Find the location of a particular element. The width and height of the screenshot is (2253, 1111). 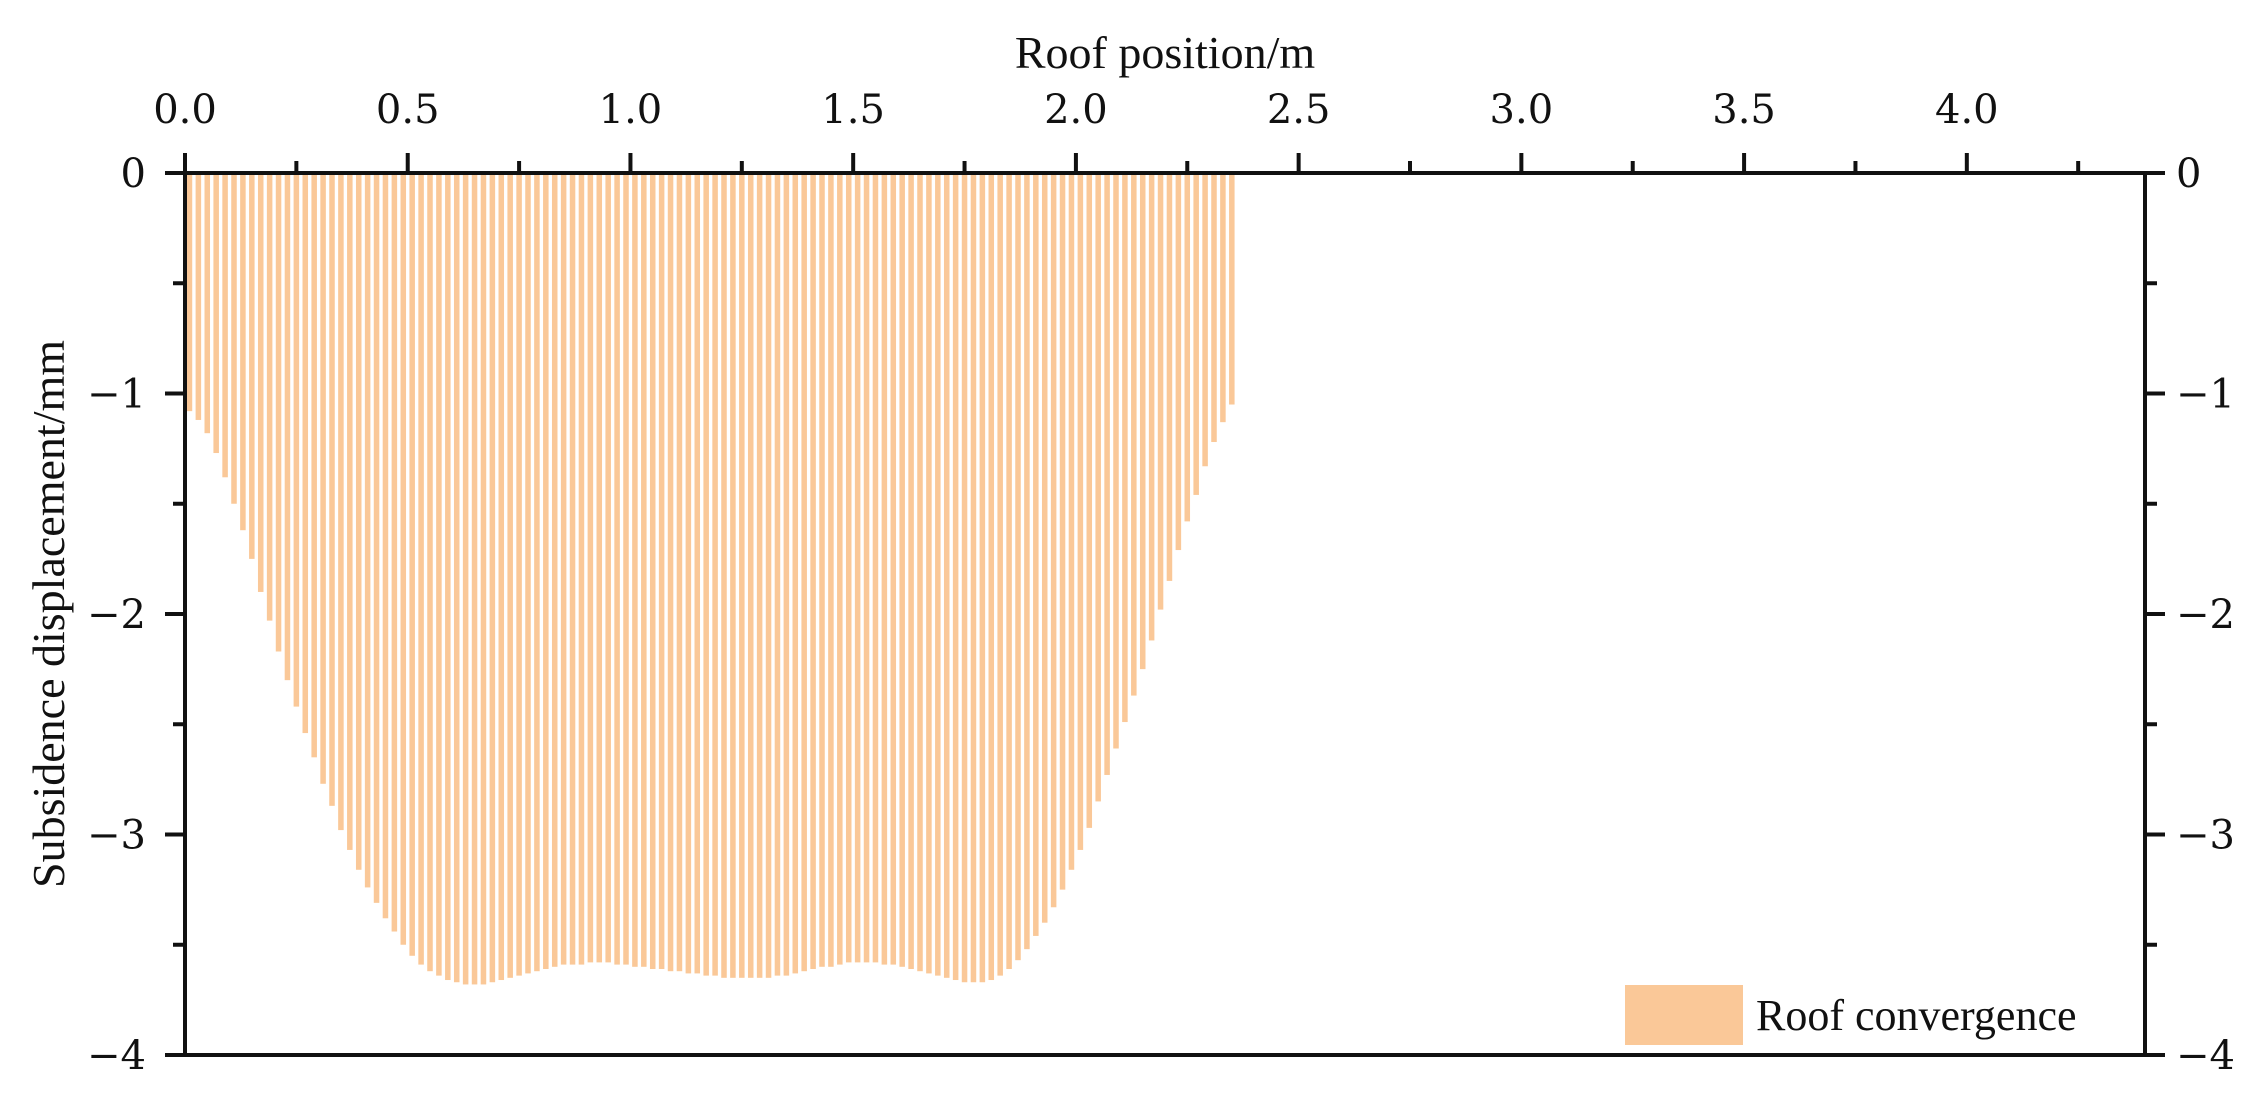

y-right-tick-label-4: −4 is located at coordinates (2205, 1056).